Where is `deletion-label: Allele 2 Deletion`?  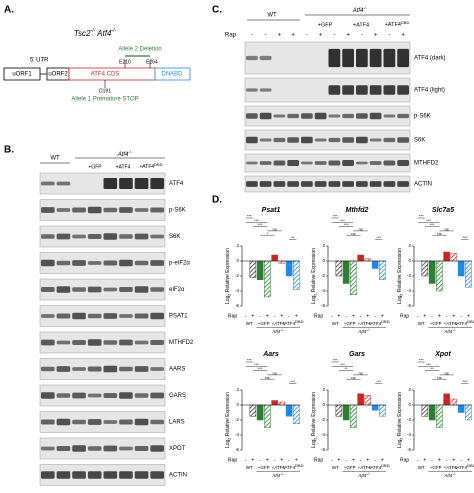
deletion-label: Allele 2 Deletion is located at coordinates (139, 50).